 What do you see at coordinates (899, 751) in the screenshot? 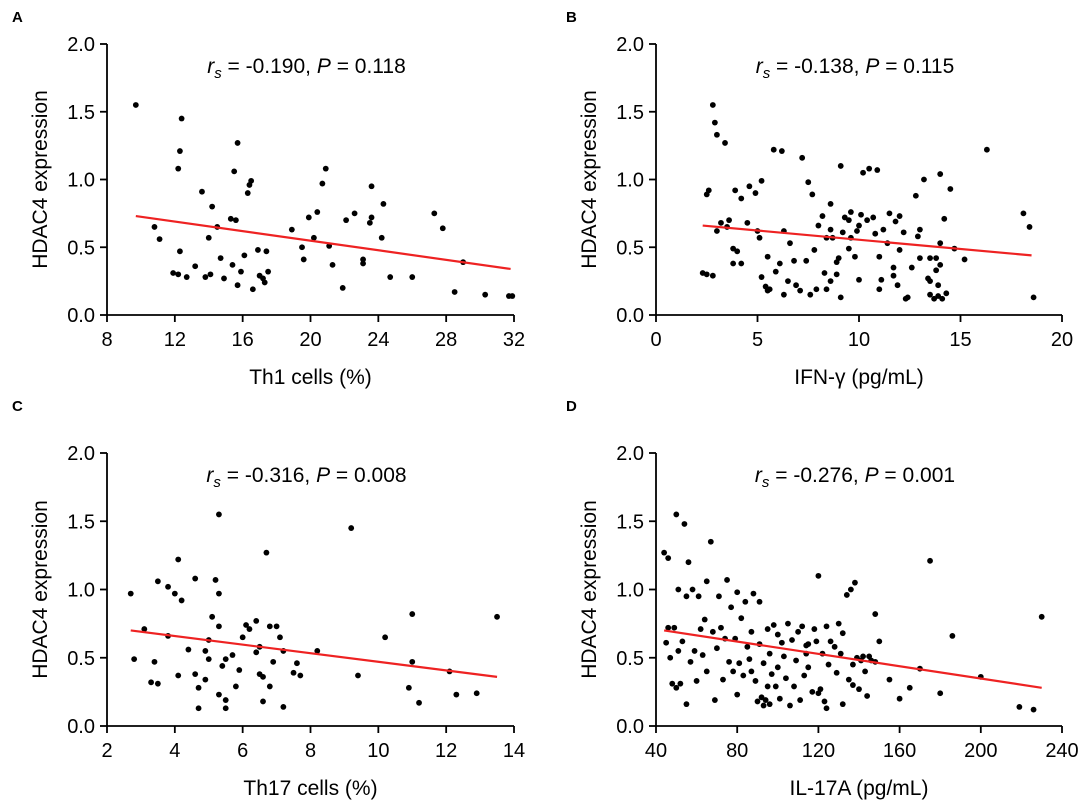
I see `x-tick-label: 160` at bounding box center [899, 751].